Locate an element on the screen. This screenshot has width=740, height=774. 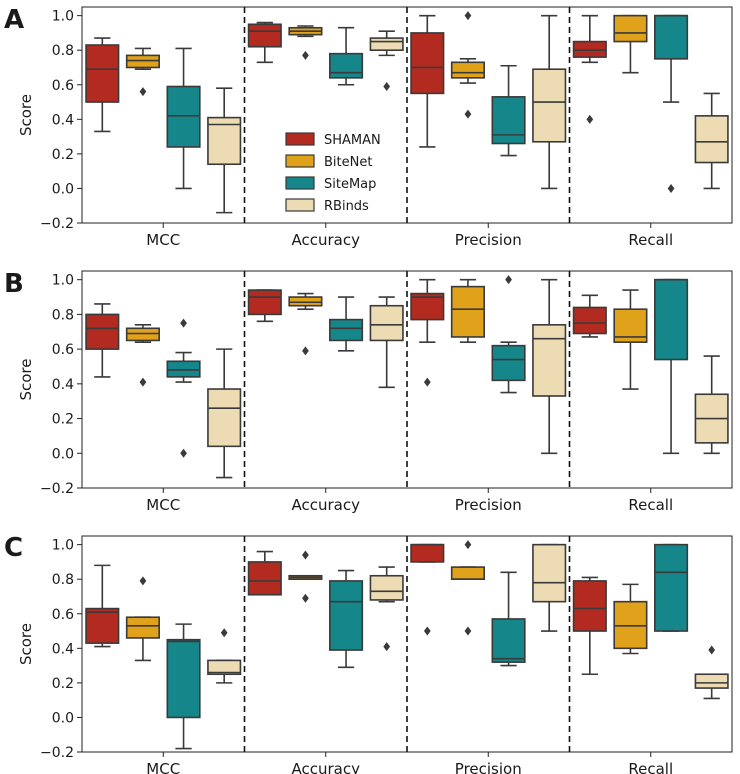
panel-label: C is located at coordinates (13, 548).